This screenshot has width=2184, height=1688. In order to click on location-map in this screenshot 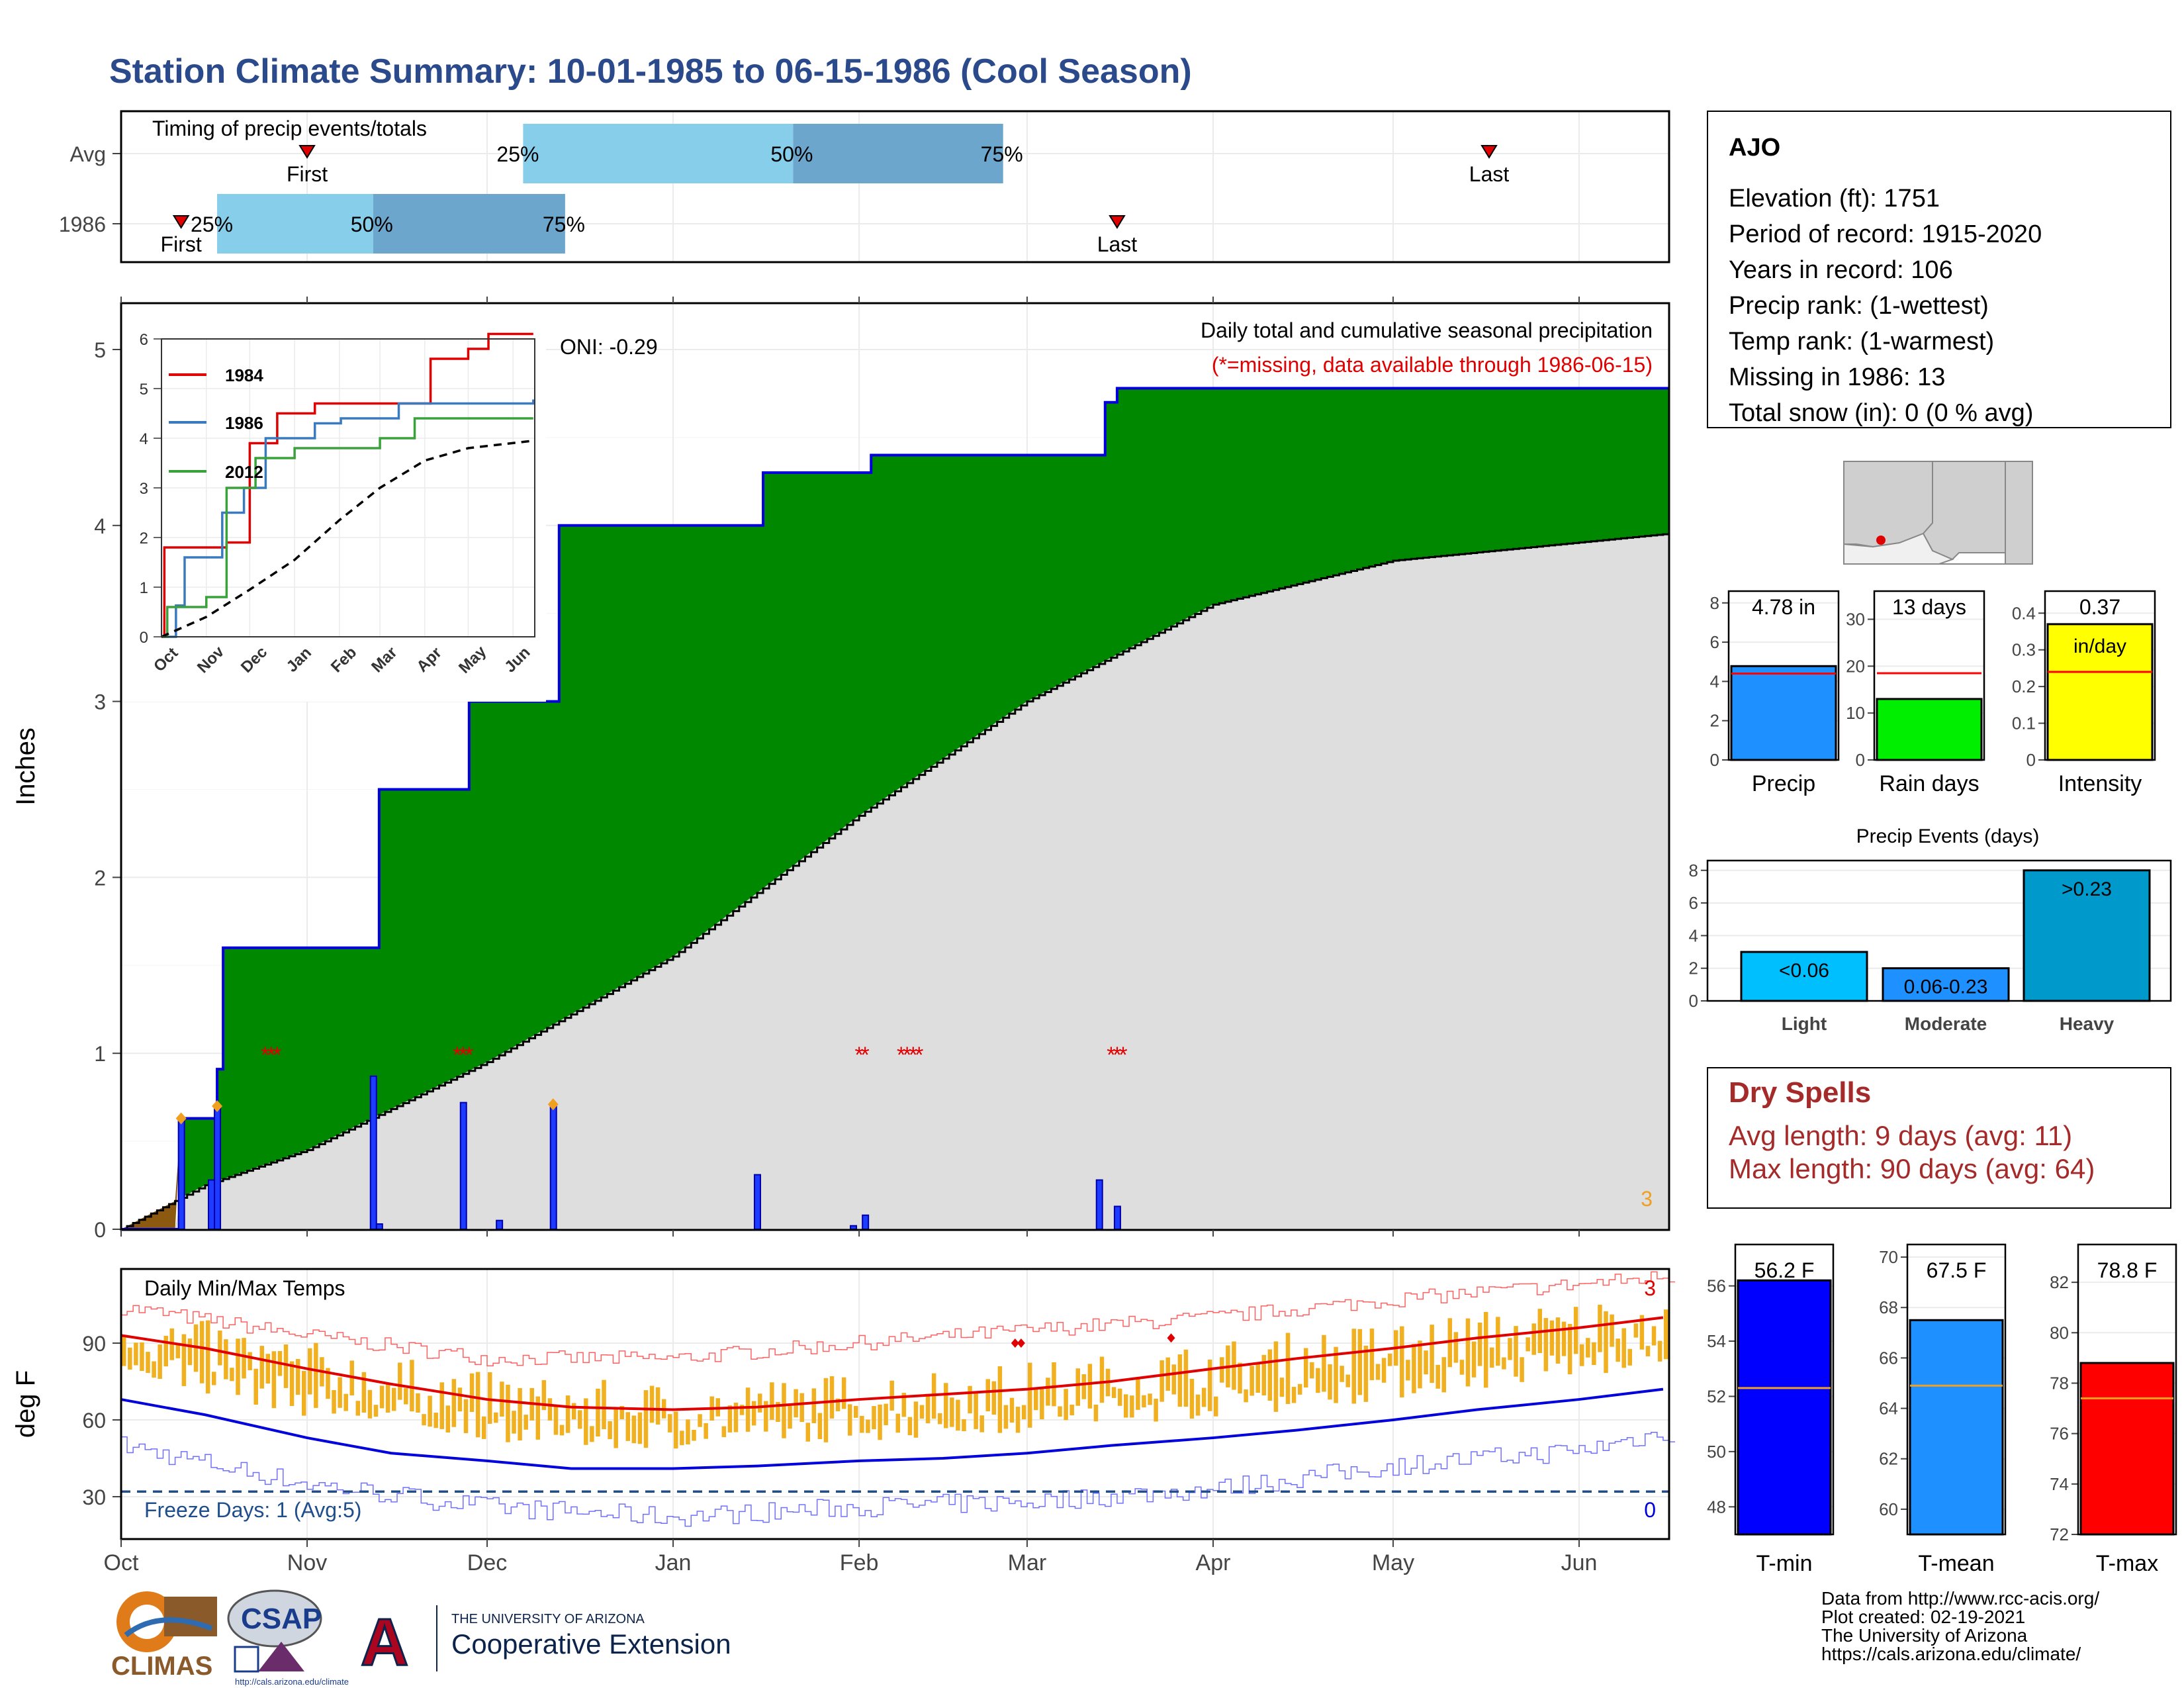, I will do `click(1938, 513)`.